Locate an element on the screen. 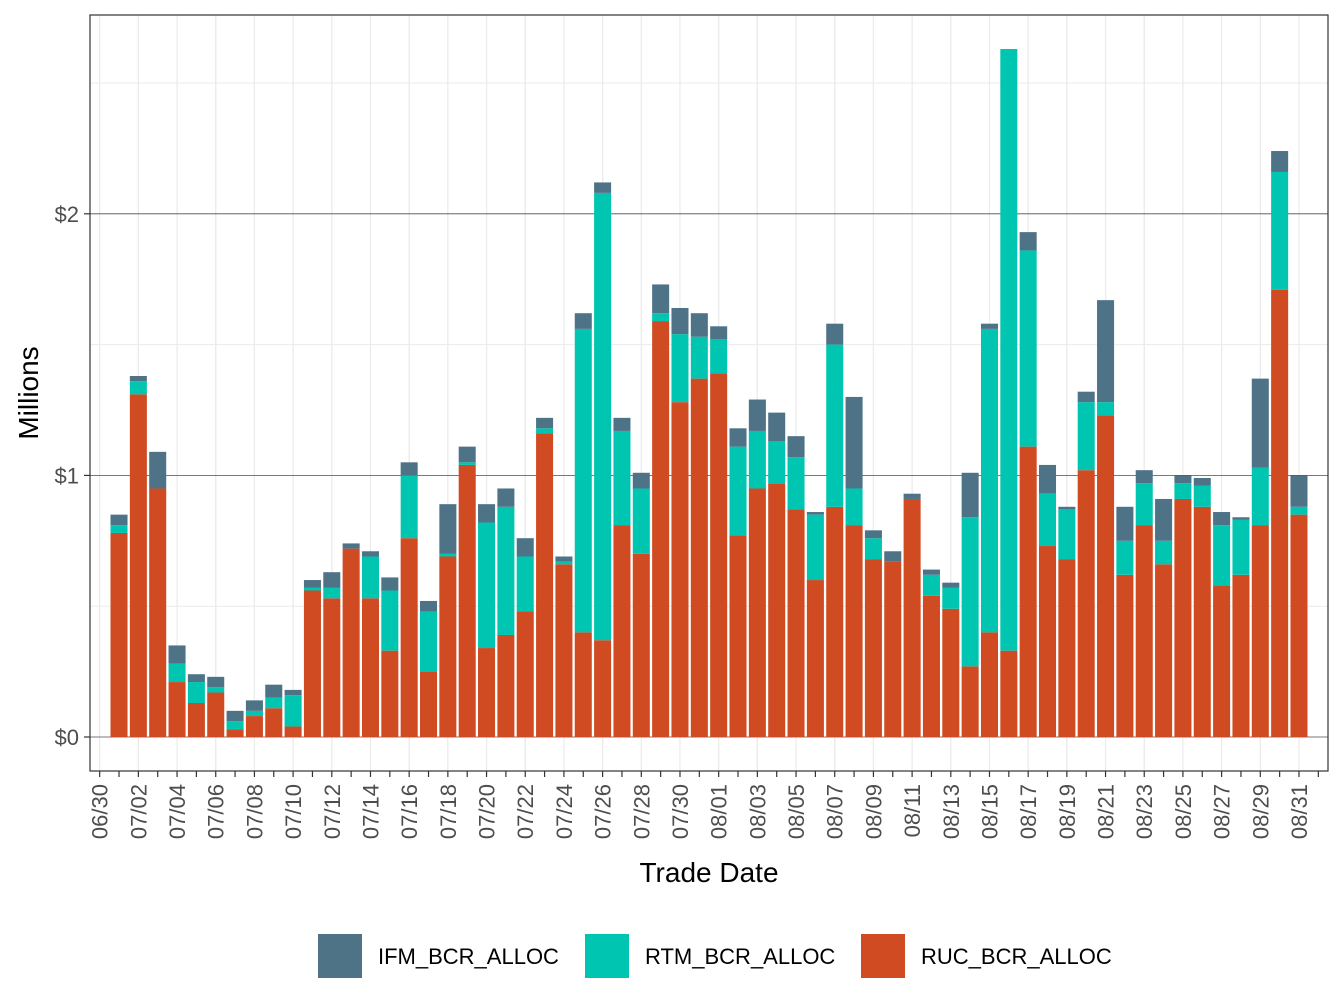 This screenshot has width=1344, height=1008. x-tick-label: 08/25 is located at coordinates (1183, 811).